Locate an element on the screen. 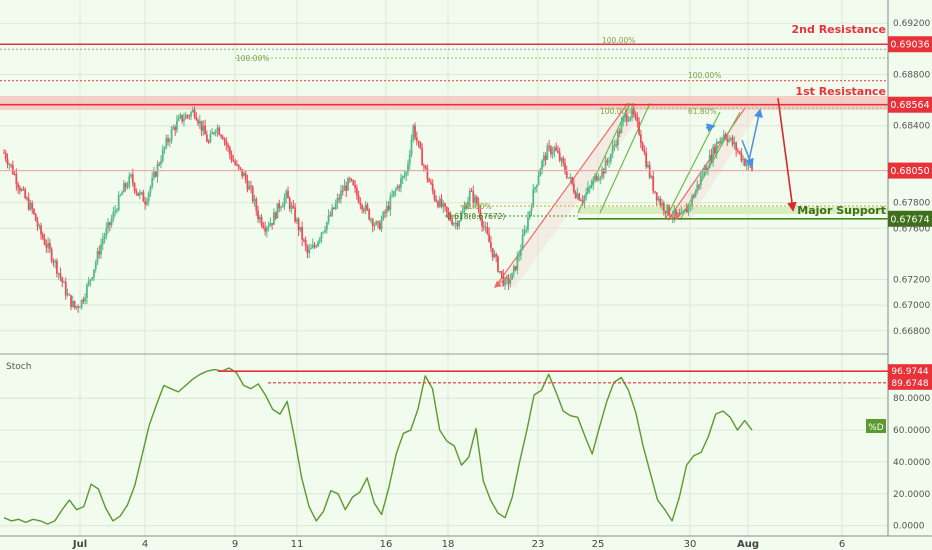  arrow-down-blue is located at coordinates (747, 153).